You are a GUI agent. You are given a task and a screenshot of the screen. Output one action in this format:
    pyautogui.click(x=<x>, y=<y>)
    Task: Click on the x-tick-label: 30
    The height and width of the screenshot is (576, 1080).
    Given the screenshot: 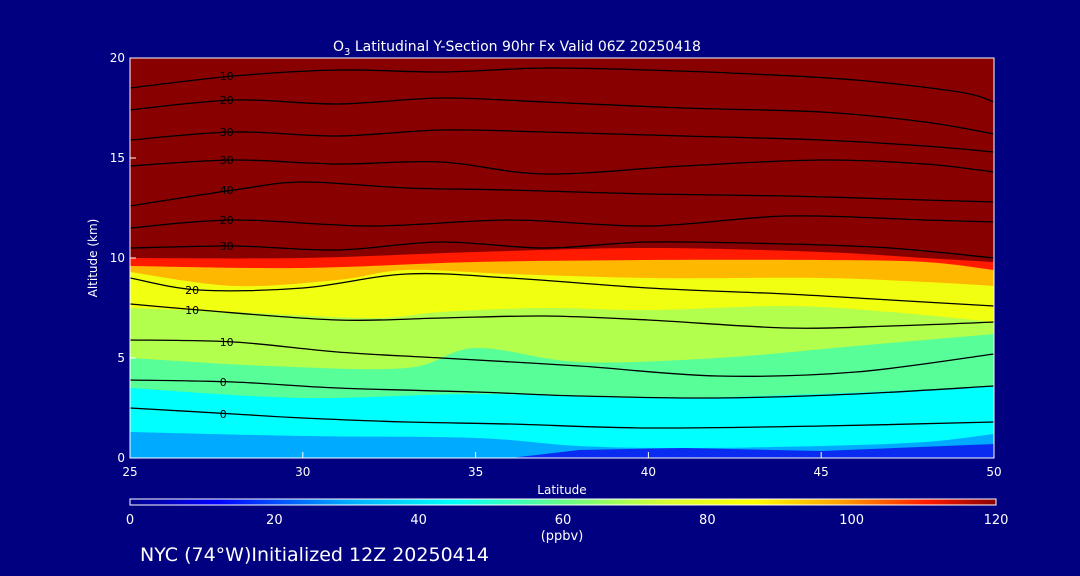 What is the action you would take?
    pyautogui.click(x=302, y=472)
    